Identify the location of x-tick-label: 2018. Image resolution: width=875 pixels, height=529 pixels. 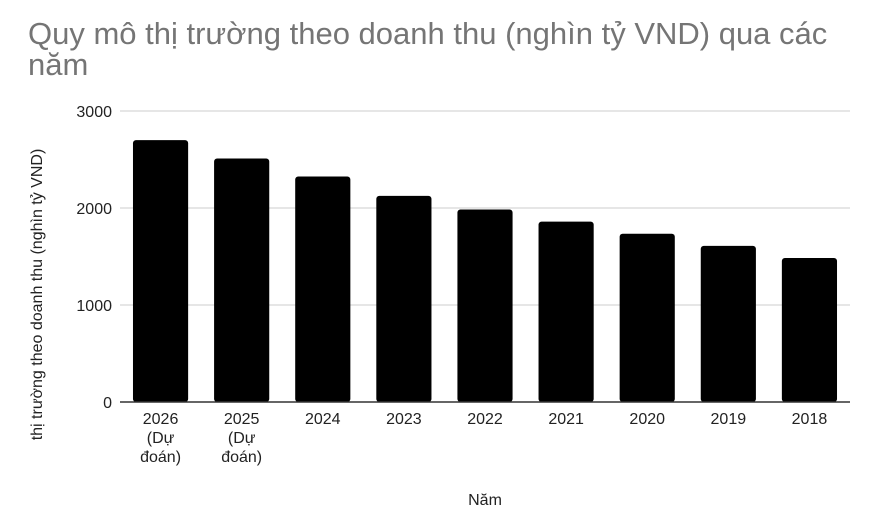
(810, 419).